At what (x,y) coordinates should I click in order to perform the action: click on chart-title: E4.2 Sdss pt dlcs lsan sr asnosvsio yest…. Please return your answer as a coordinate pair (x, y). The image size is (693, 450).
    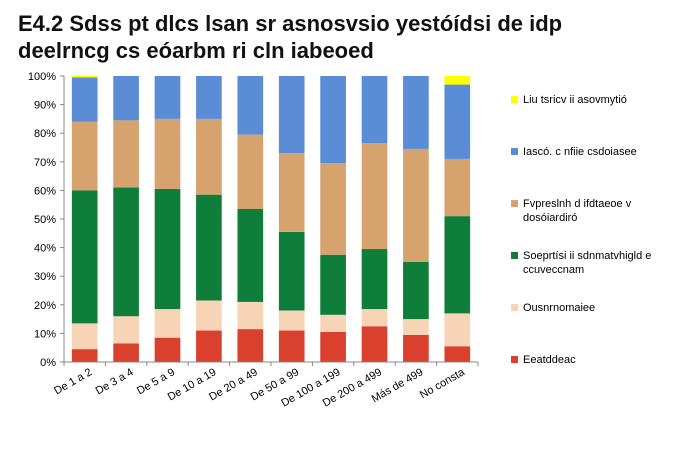
    Looking at the image, I should click on (290, 37).